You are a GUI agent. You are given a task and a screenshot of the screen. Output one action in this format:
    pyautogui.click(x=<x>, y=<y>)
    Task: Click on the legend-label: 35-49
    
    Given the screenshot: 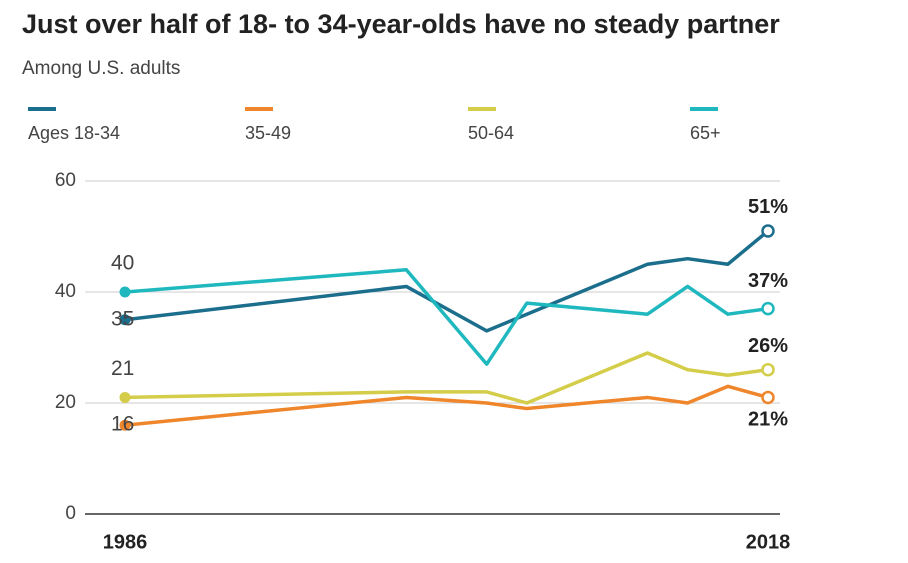 What is the action you would take?
    pyautogui.click(x=268, y=133)
    